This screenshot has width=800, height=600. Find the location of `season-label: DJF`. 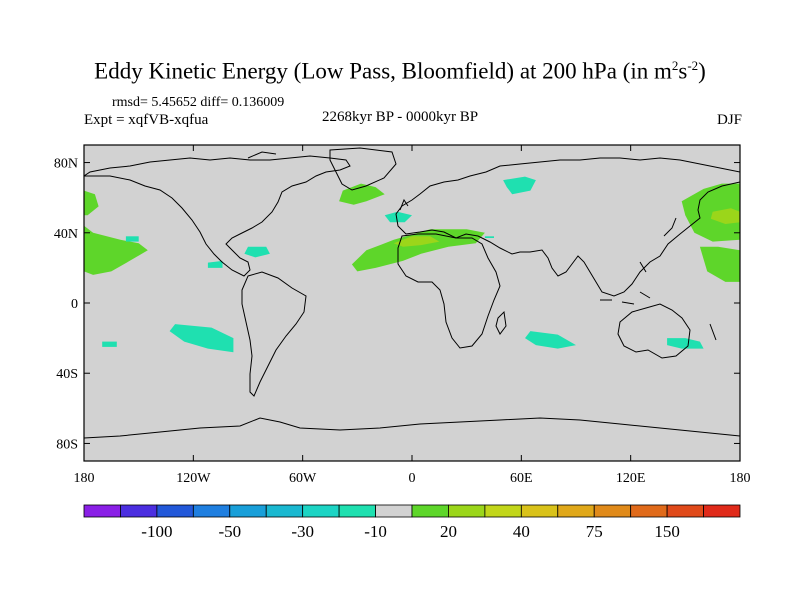

season-label: DJF is located at coordinates (729, 120).